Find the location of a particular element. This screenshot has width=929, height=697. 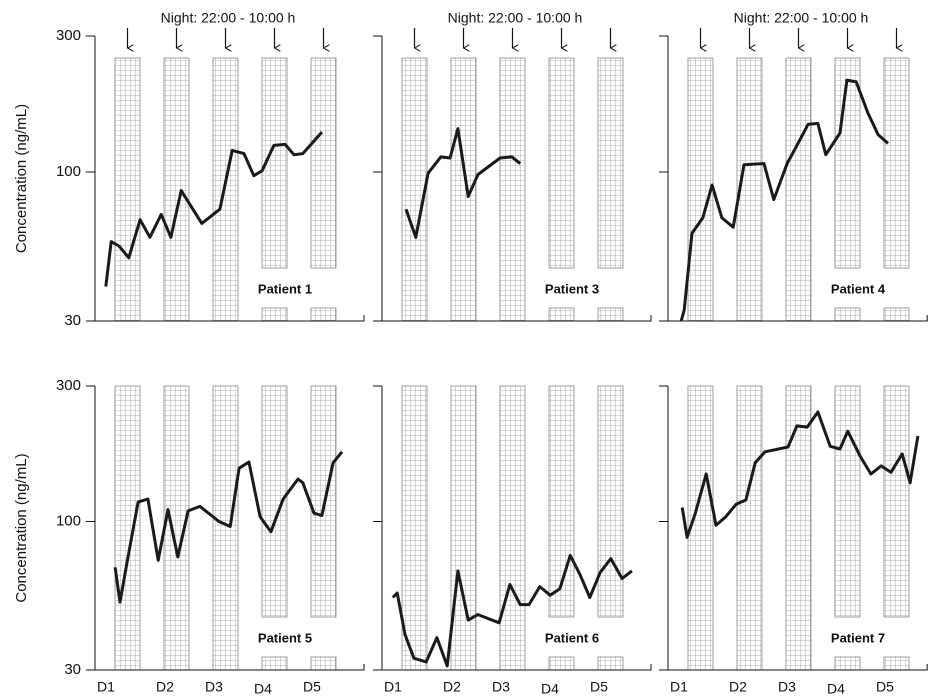

panel-label: Patient 5 is located at coordinates (285, 637).